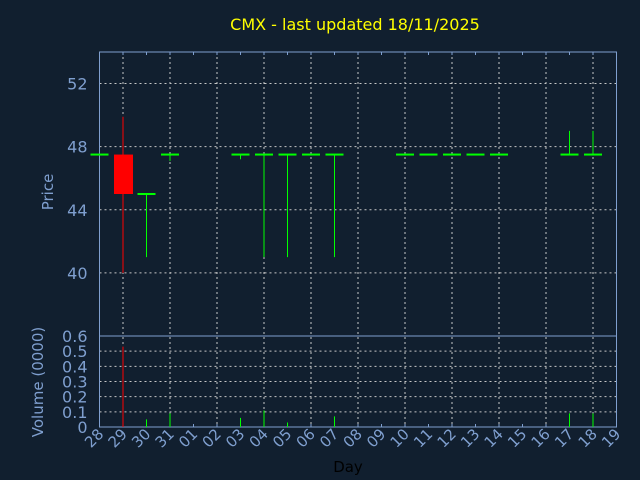 The width and height of the screenshot is (640, 480). Describe the element at coordinates (82, 427) in the screenshot. I see `volume-tick-label: 0` at that location.